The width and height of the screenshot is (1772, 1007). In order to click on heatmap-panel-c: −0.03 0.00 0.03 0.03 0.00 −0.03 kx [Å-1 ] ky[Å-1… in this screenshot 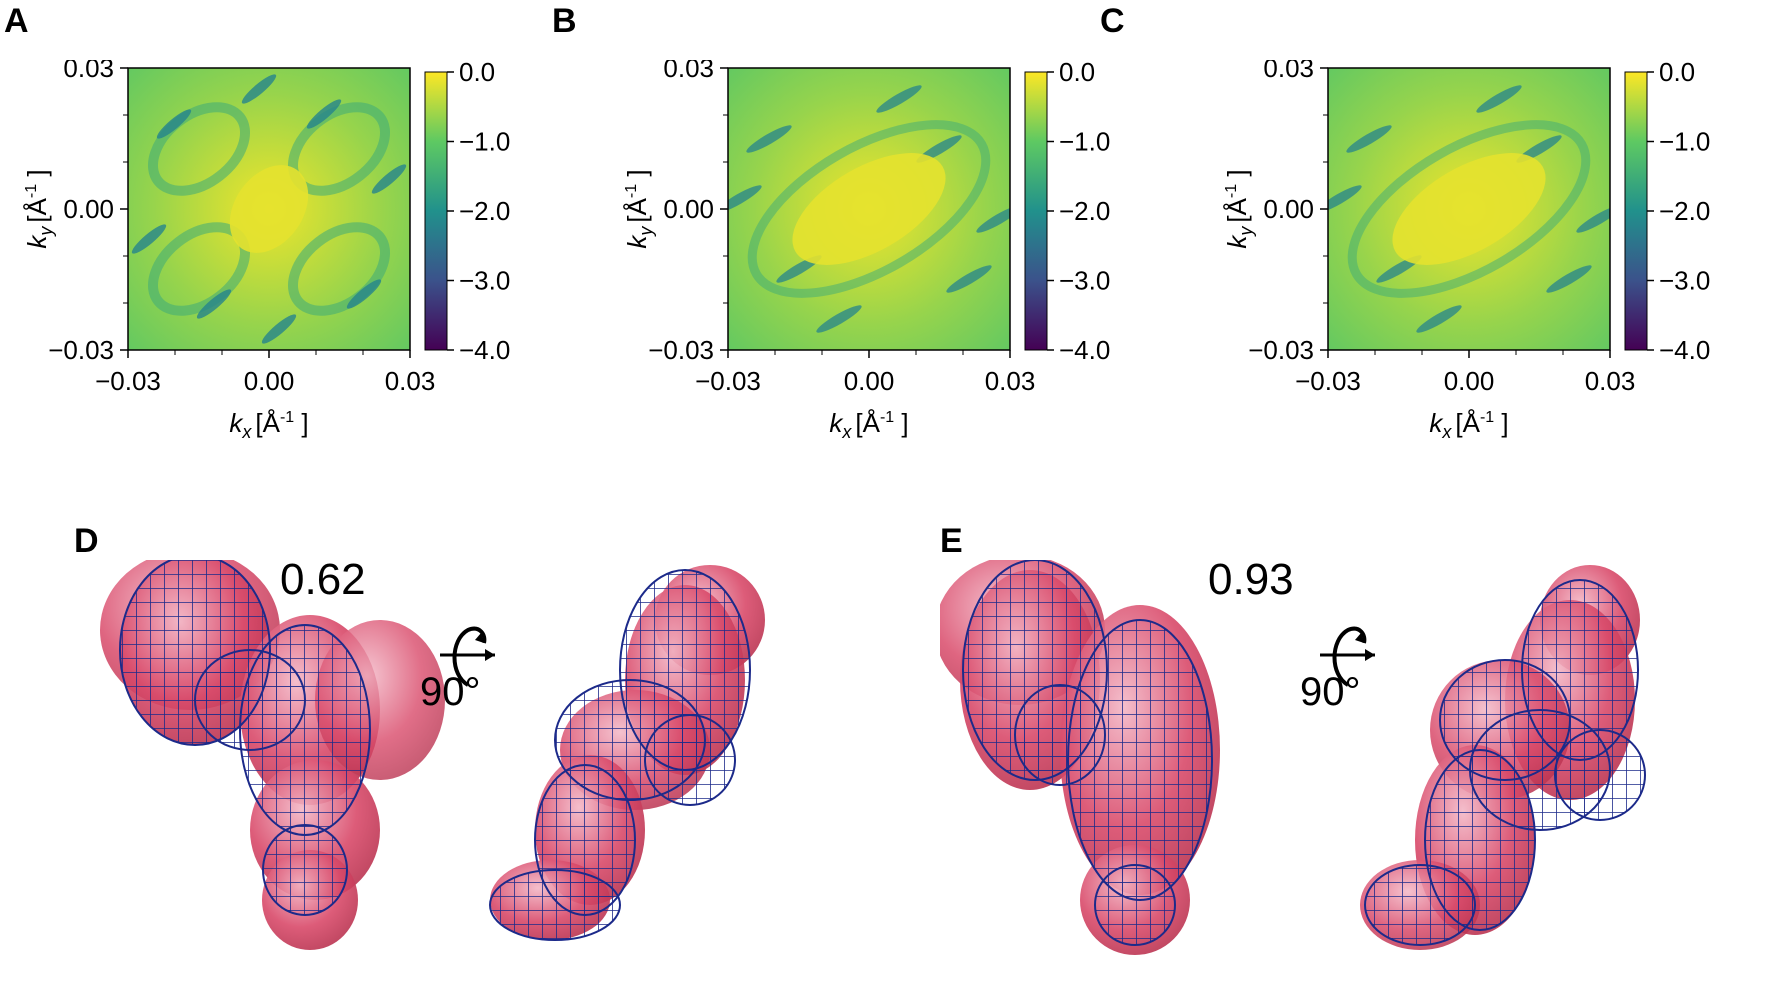, I will do `click(1480, 280)`.